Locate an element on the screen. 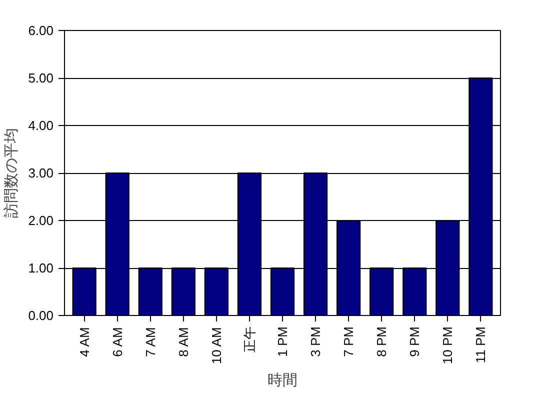 Image resolution: width=548 pixels, height=398 pixels. x-tick-label: 7 PM is located at coordinates (348, 341).